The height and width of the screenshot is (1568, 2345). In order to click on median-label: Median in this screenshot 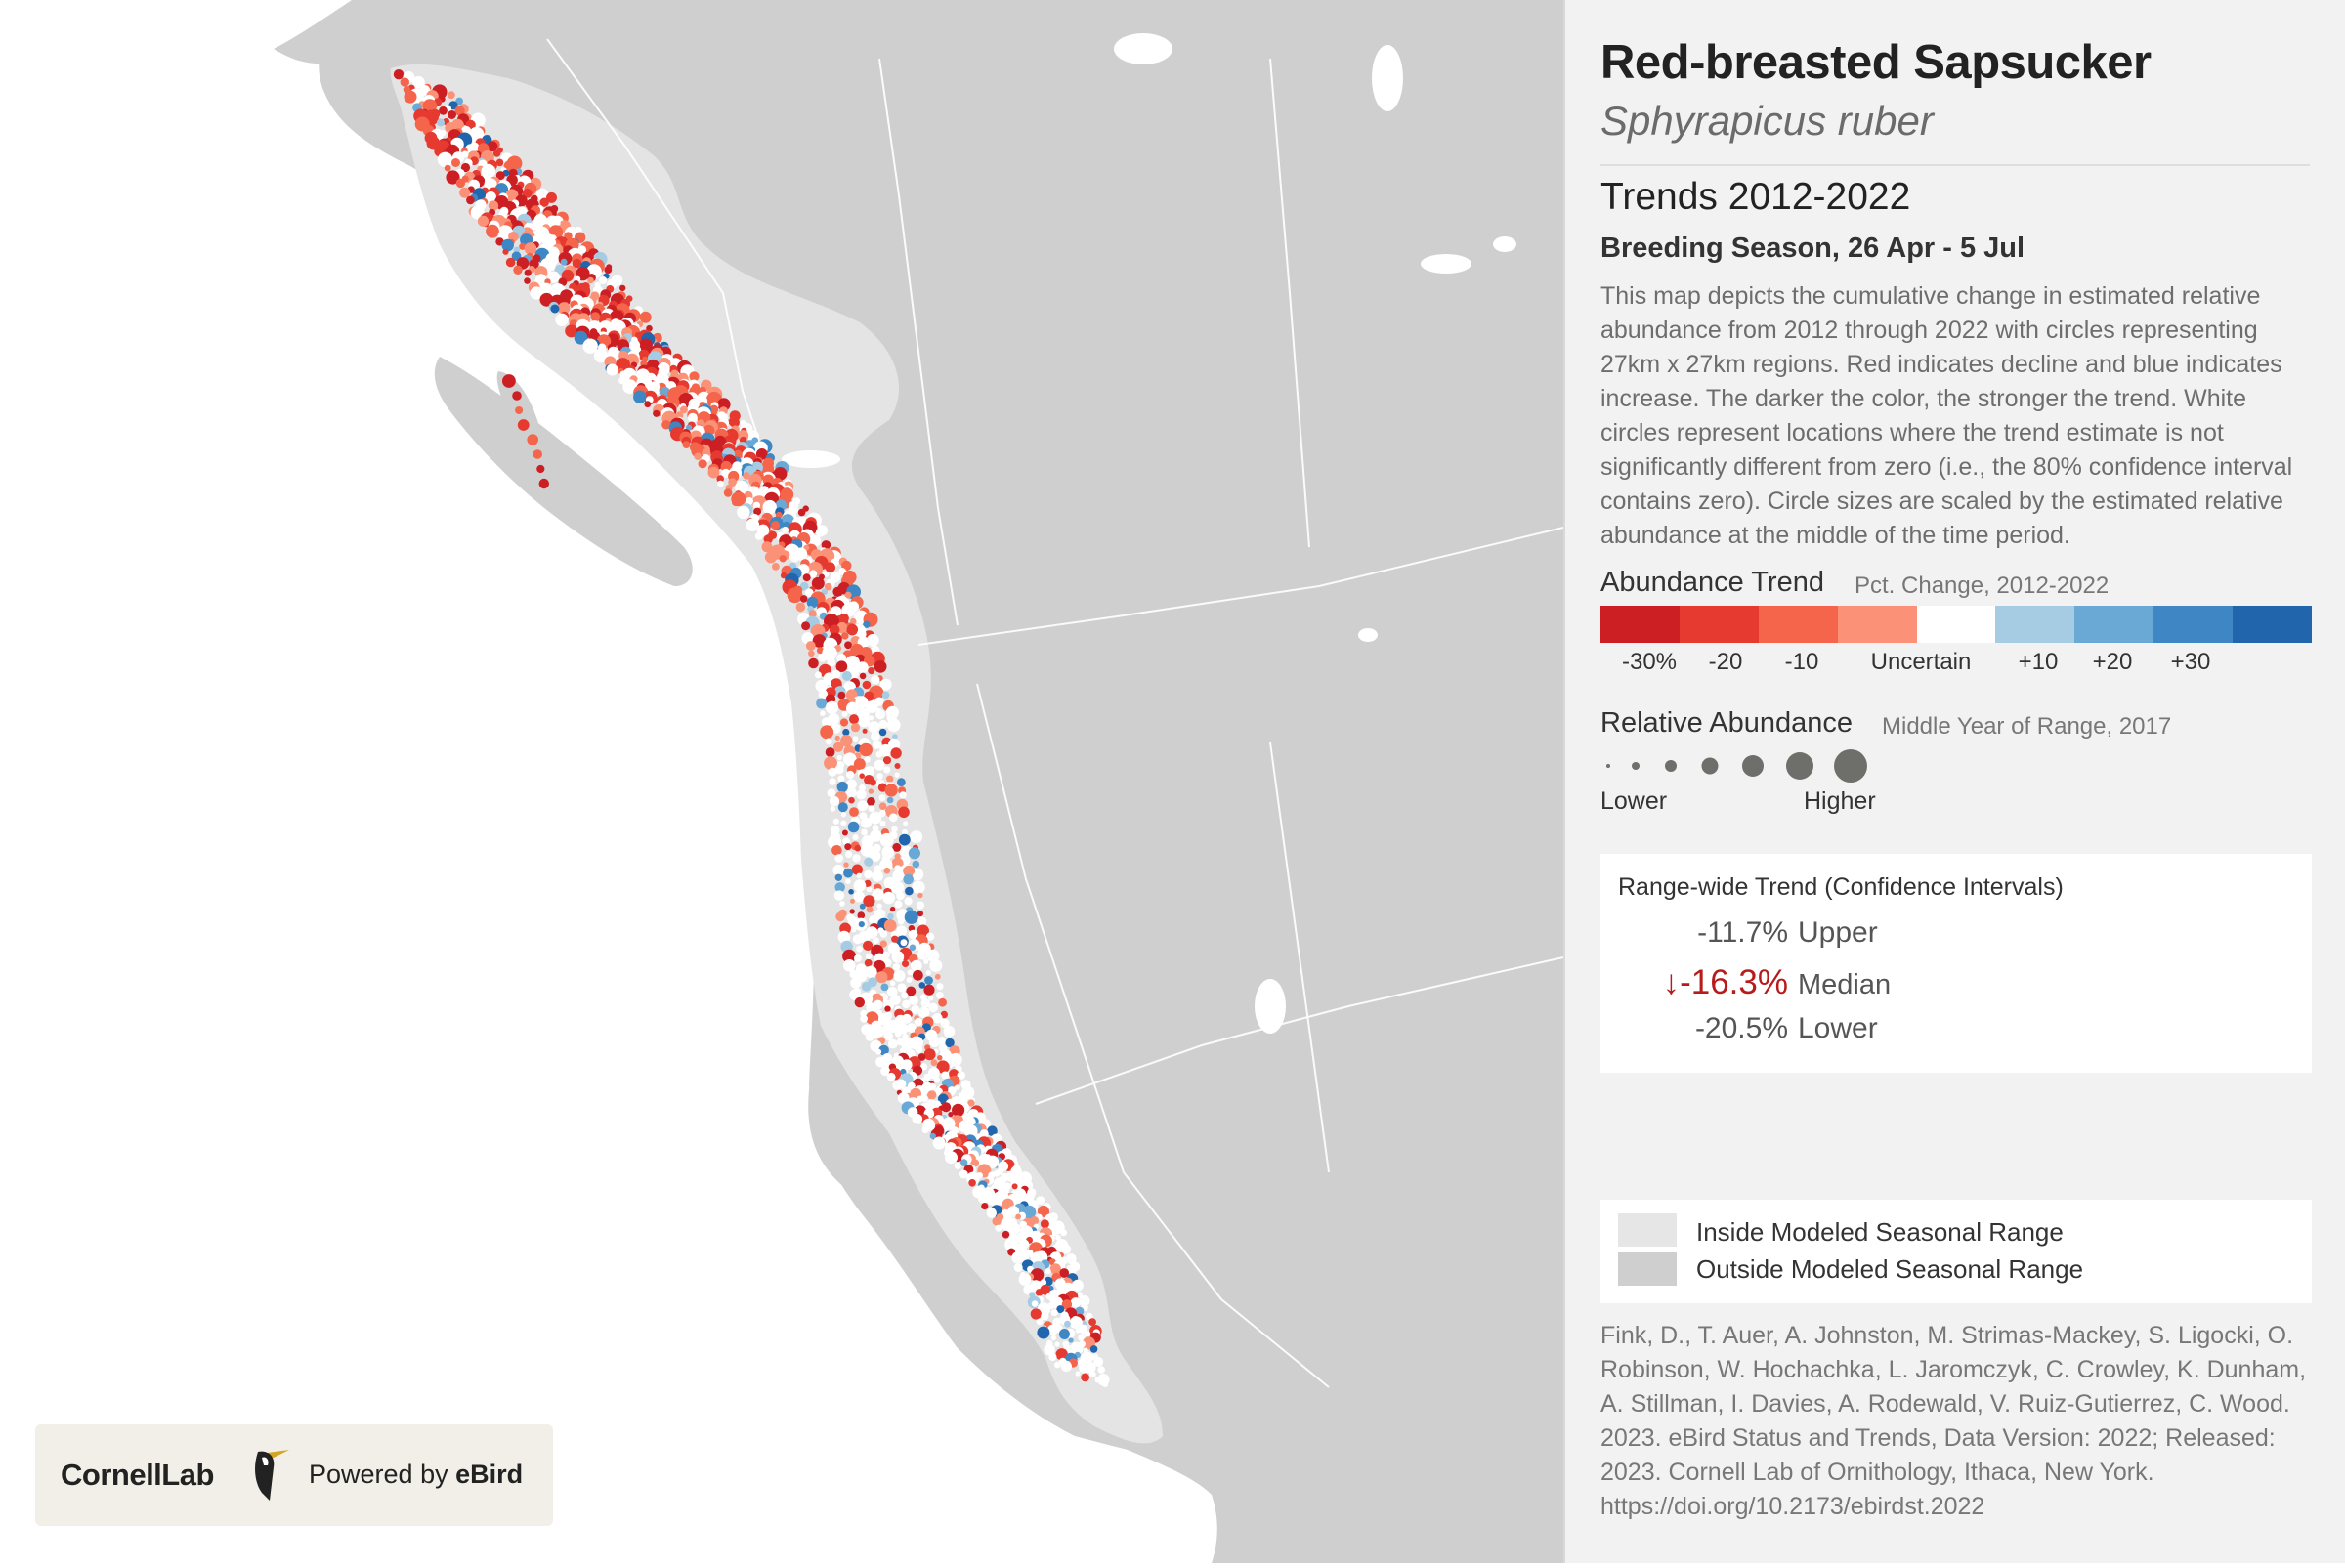, I will do `click(1845, 984)`.